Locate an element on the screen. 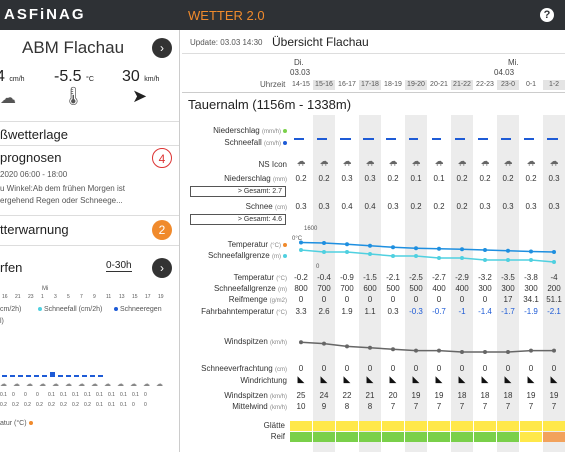  schneefallgrenze-cell: 500 is located at coordinates (416, 288).